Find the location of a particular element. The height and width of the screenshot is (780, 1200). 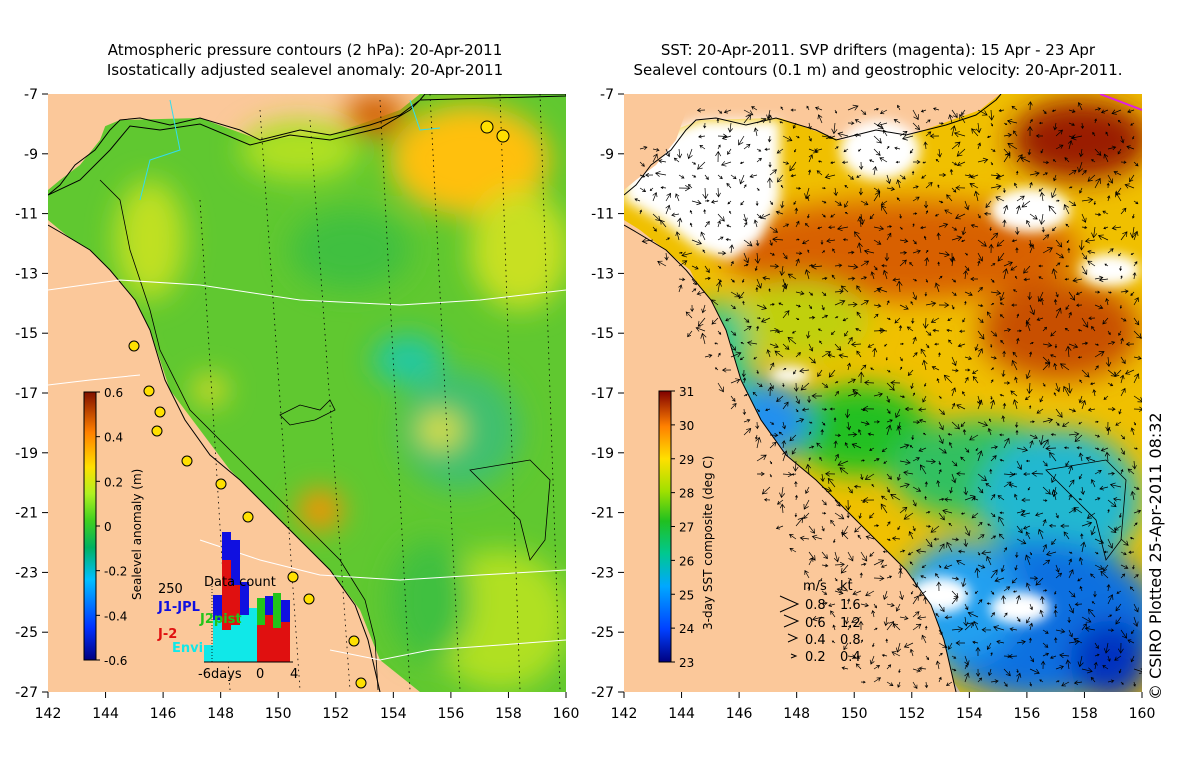

right-lat-tick-label: -19 is located at coordinates (602, 454).